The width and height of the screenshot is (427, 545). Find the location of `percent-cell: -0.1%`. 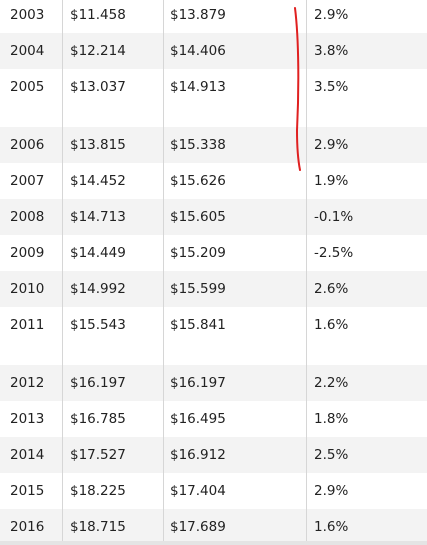

percent-cell: -0.1% is located at coordinates (334, 217).